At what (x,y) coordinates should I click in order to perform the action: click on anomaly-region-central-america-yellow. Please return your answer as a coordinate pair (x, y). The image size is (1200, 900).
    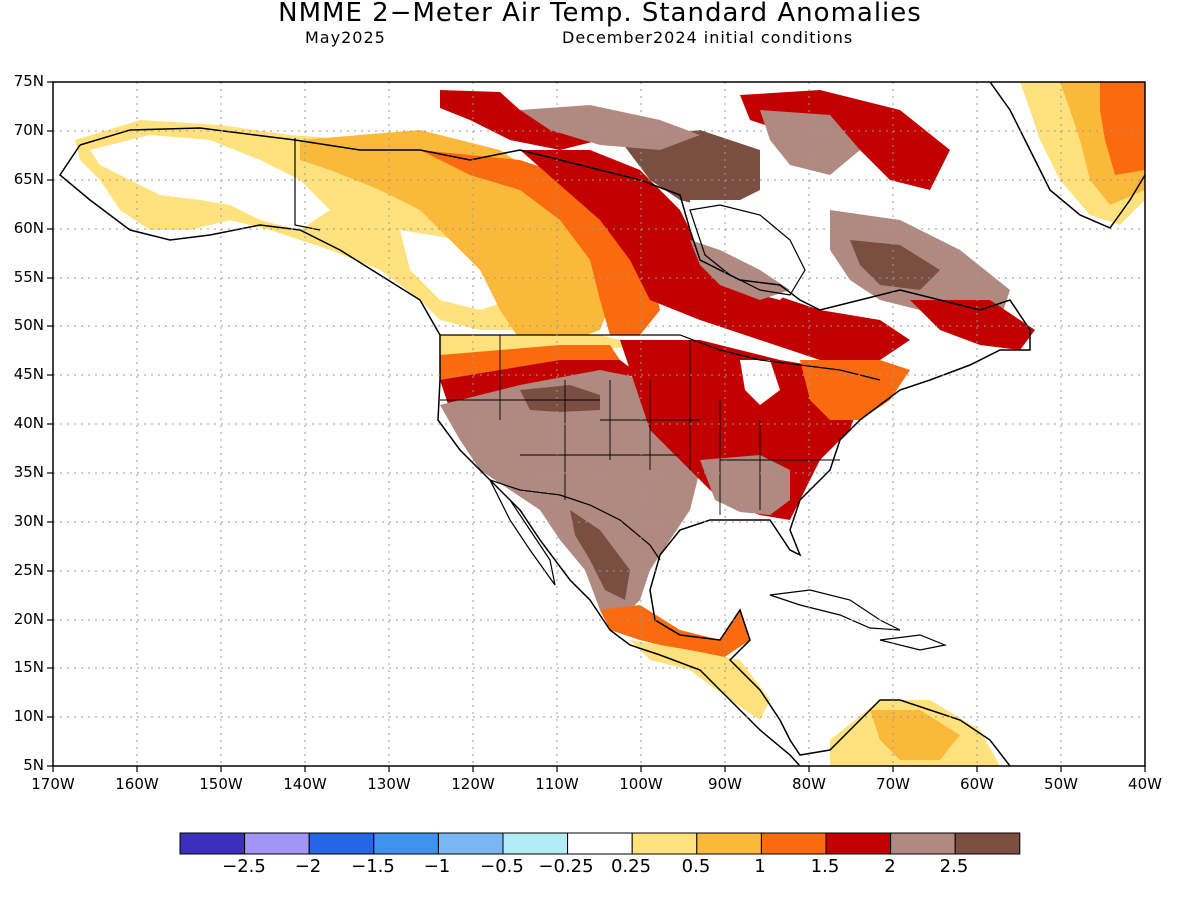
    Looking at the image, I should click on (700, 680).